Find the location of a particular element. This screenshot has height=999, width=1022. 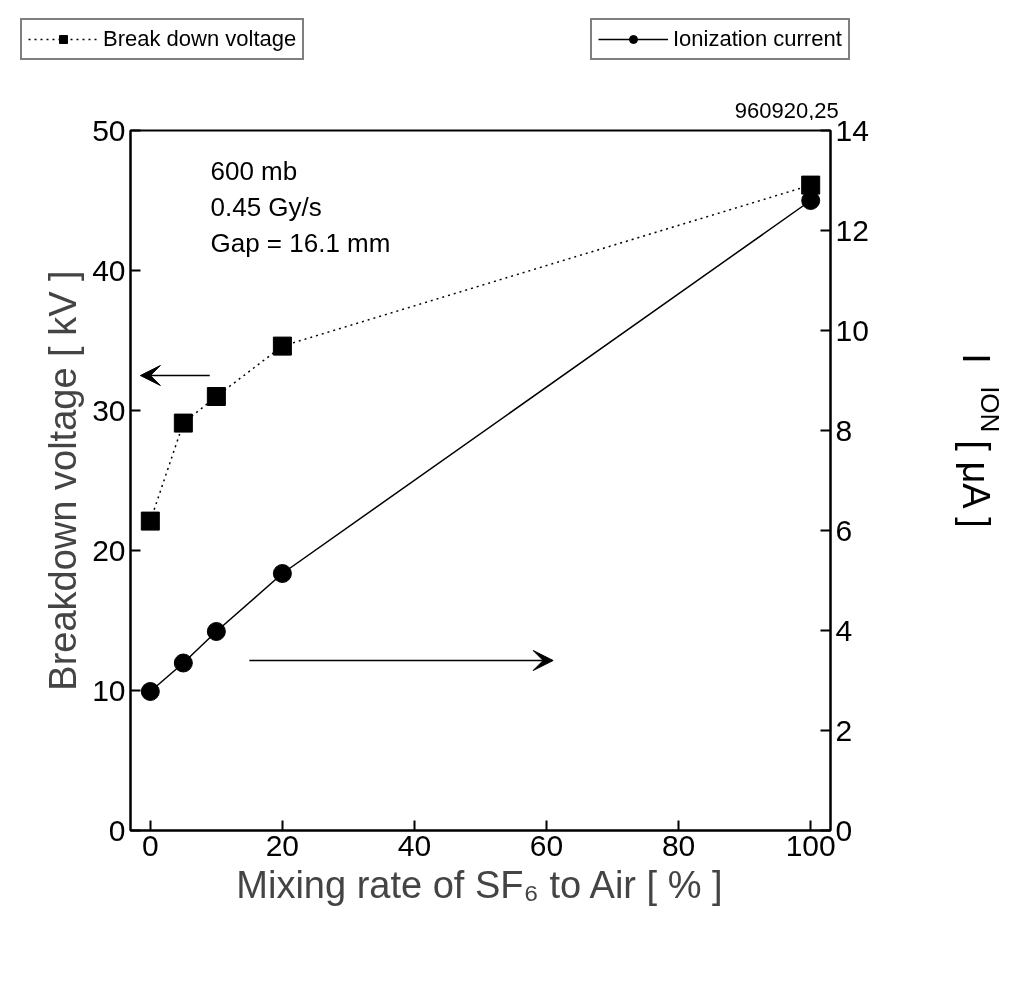

y2-tick-label: 4 is located at coordinates (844, 630).